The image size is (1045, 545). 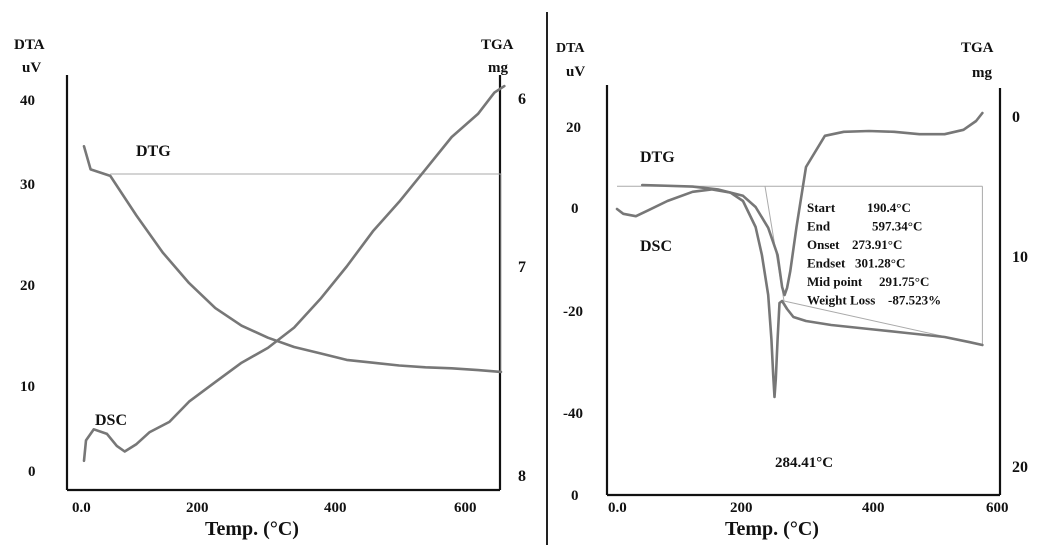 What do you see at coordinates (27, 101) in the screenshot?
I see `left-chart-ytick-40: 40` at bounding box center [27, 101].